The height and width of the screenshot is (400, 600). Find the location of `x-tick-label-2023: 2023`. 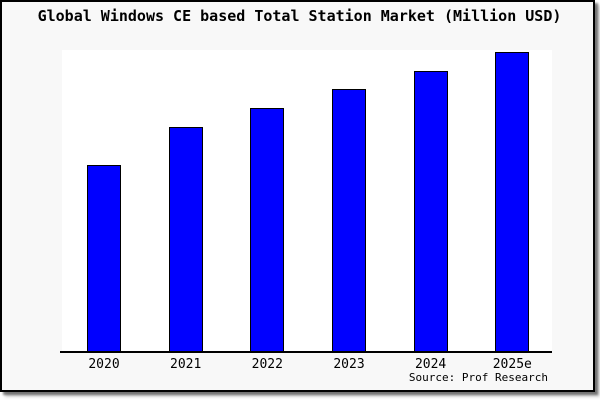

x-tick-label-2023: 2023 is located at coordinates (349, 364).